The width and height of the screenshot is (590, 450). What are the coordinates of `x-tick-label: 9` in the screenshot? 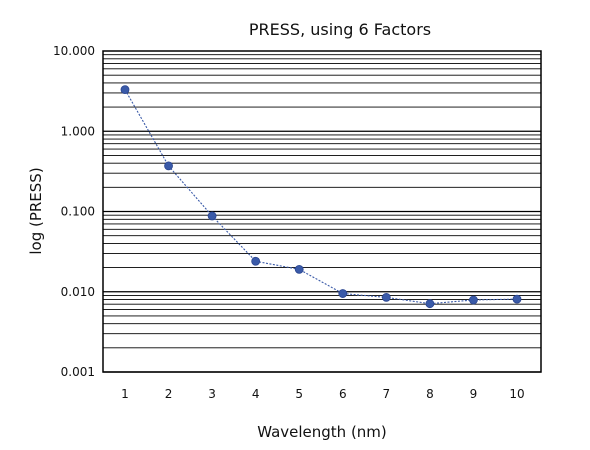 It's located at (474, 394).